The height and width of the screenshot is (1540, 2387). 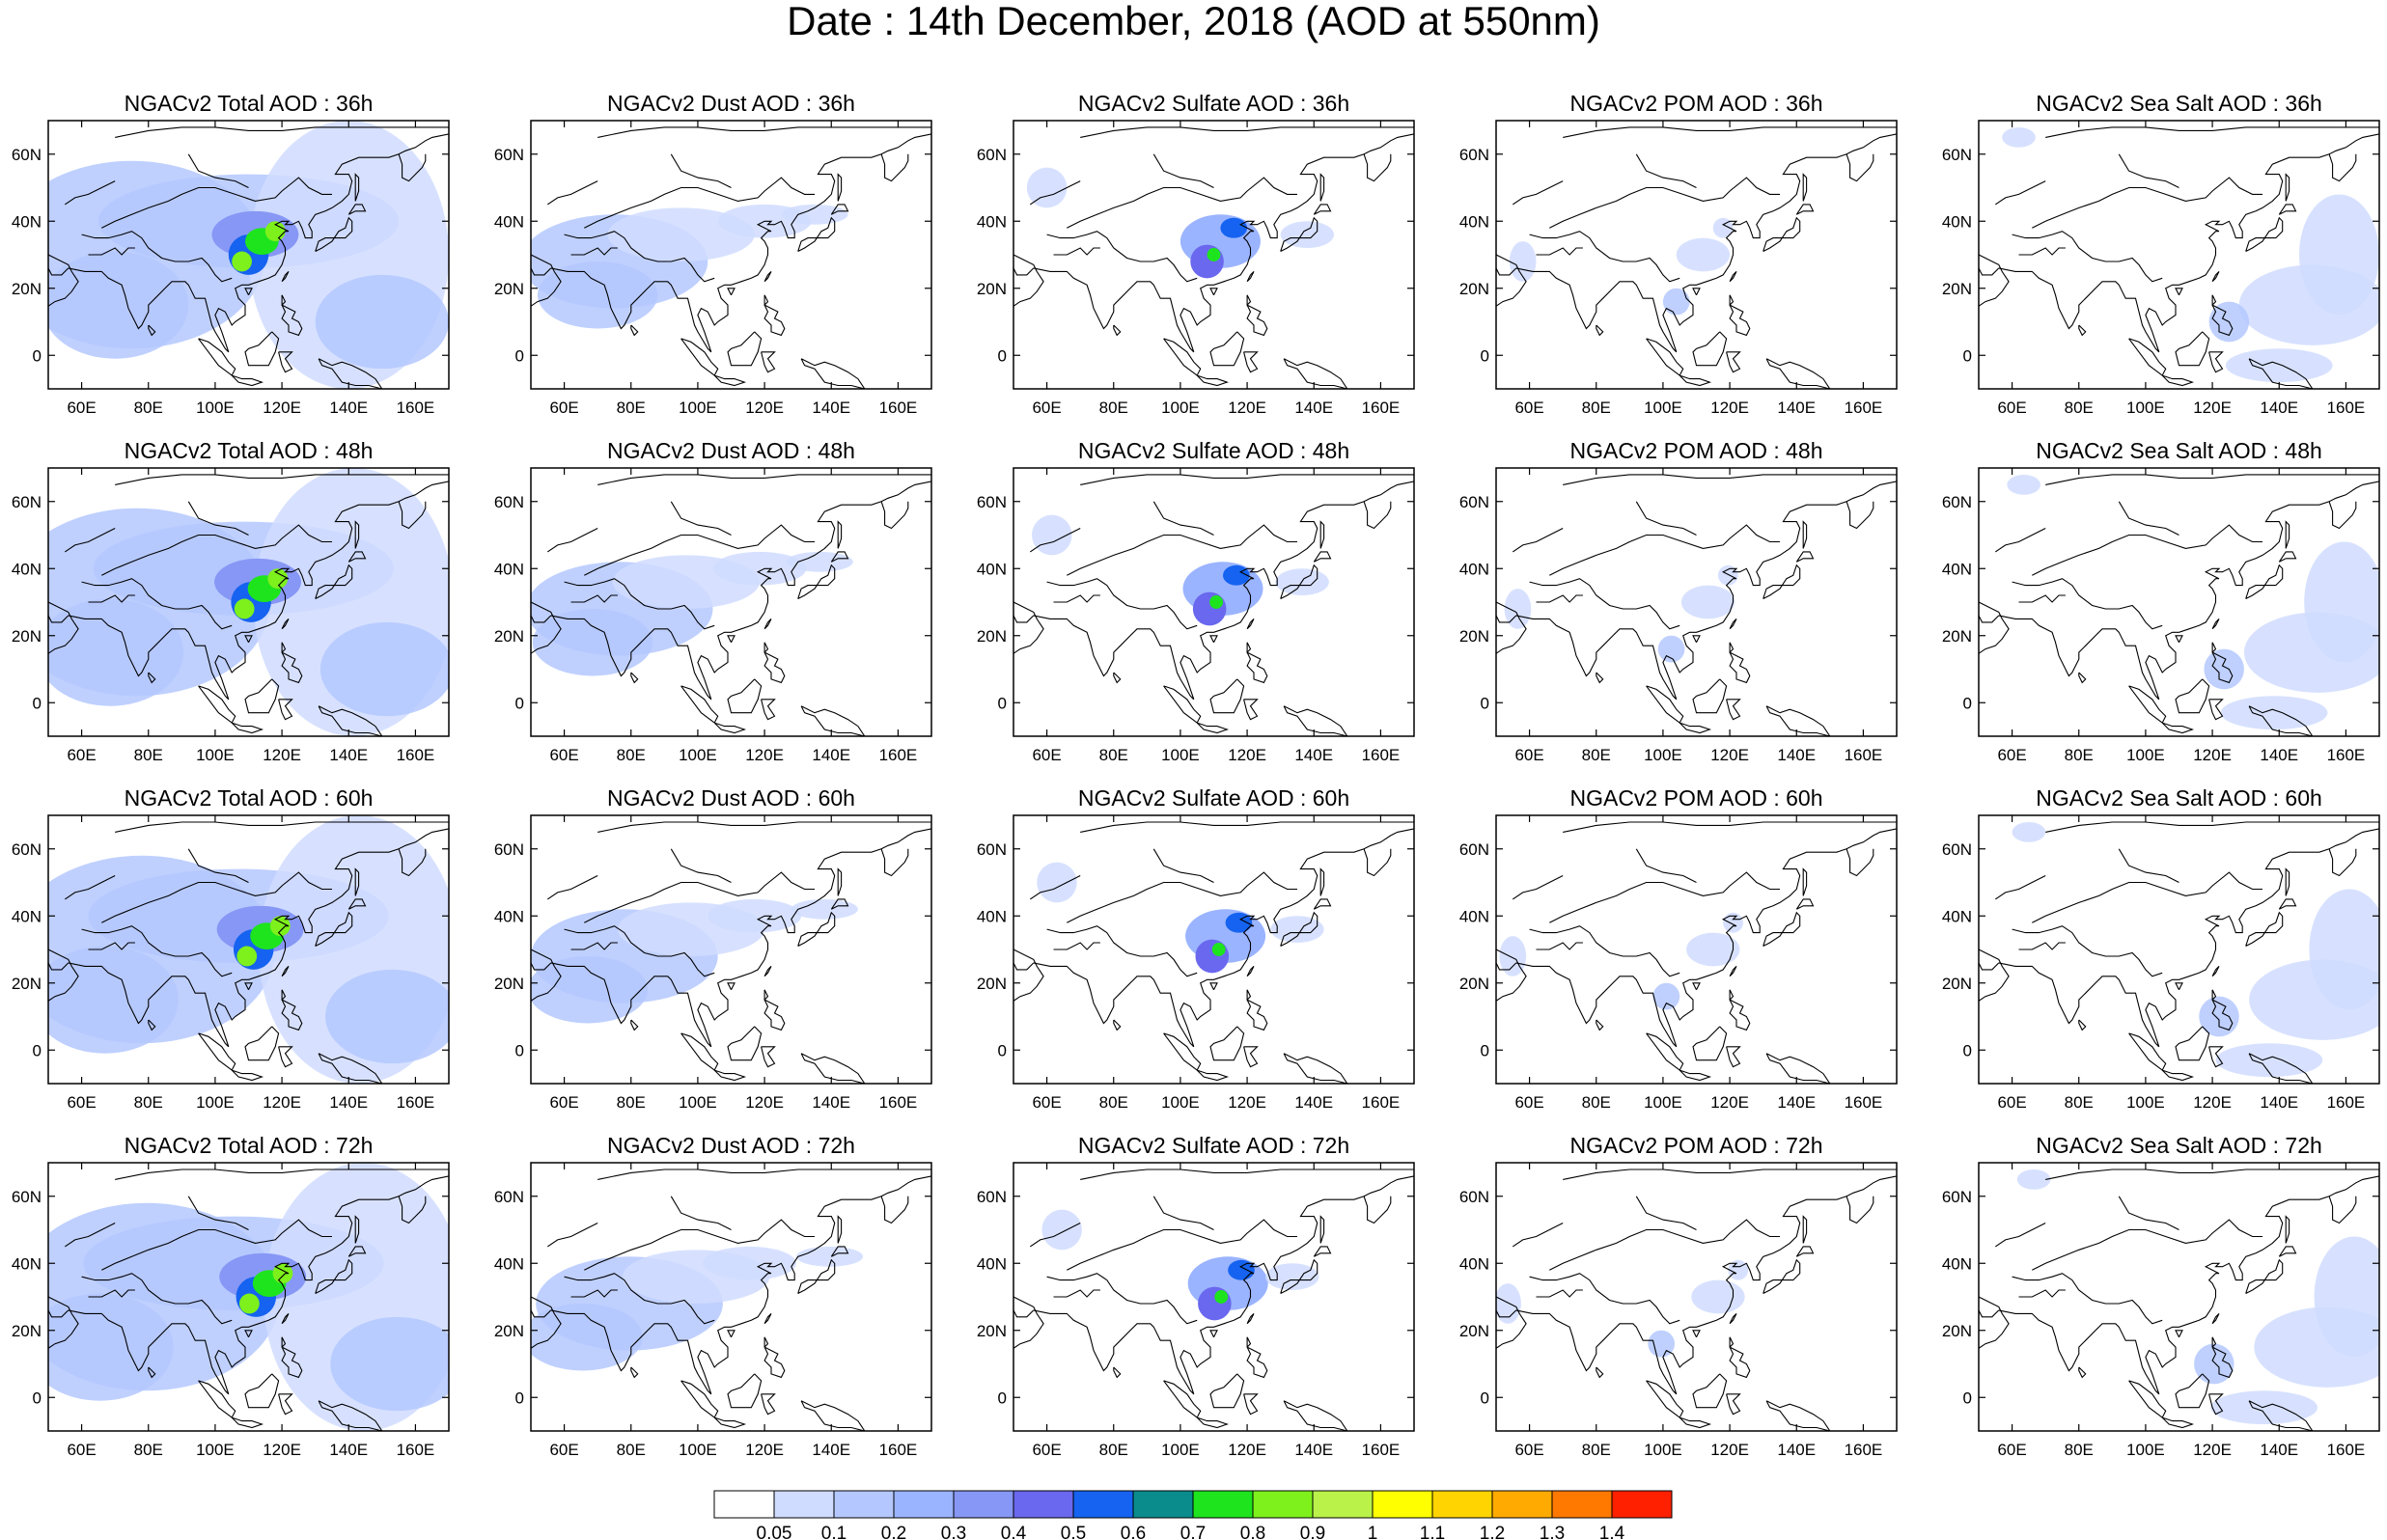 I want to click on y-tick-label: 0, so click(x=519, y=1050).